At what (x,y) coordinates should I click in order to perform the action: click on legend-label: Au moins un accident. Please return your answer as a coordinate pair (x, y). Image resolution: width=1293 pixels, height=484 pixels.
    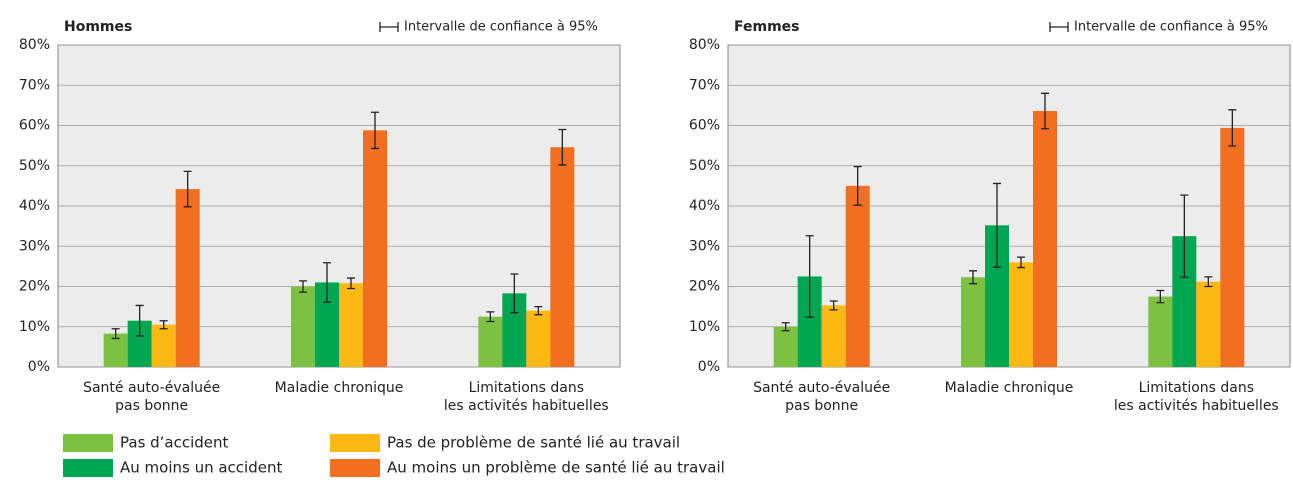
    Looking at the image, I should click on (201, 468).